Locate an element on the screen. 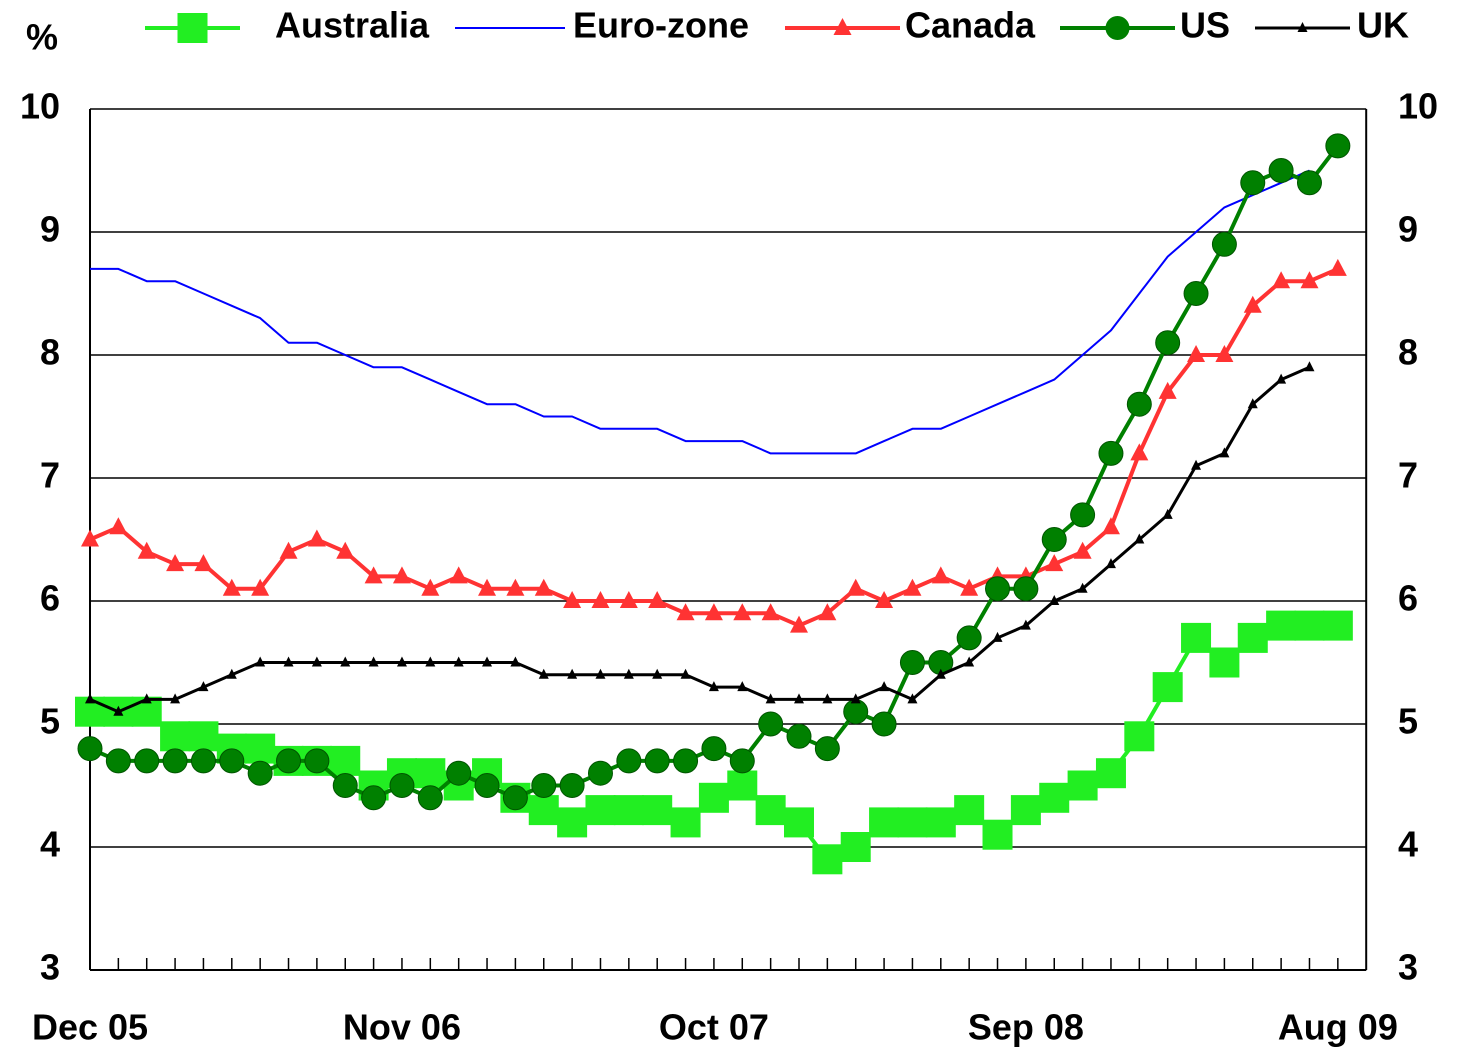  y2-tick-label: 6 is located at coordinates (1408, 598).